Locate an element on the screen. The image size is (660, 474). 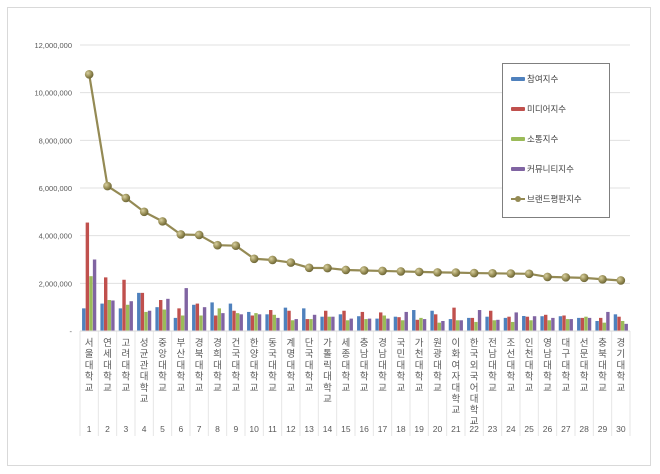
x-category-label: 희 is located at coordinates (217, 354).